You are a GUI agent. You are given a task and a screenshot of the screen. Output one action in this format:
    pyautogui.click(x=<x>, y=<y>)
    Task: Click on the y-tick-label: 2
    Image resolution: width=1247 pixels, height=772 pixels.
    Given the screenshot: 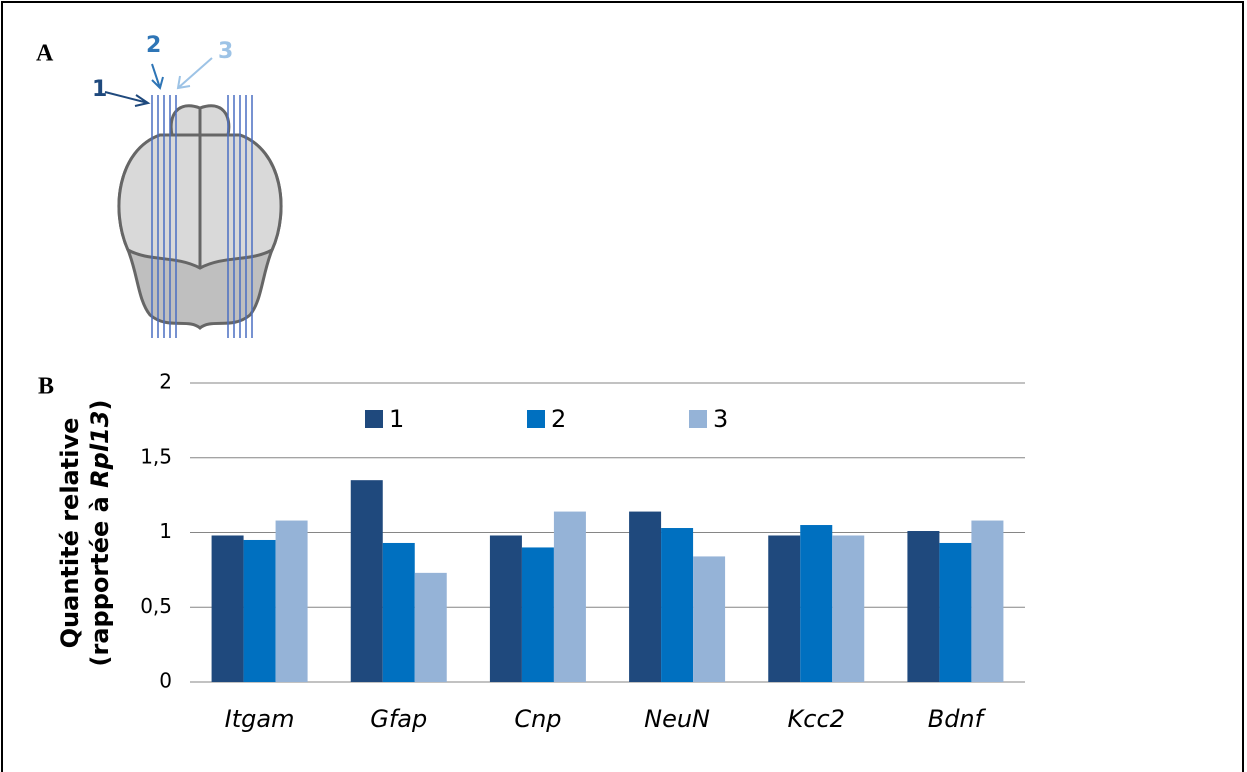 What is the action you would take?
    pyautogui.click(x=165, y=382)
    